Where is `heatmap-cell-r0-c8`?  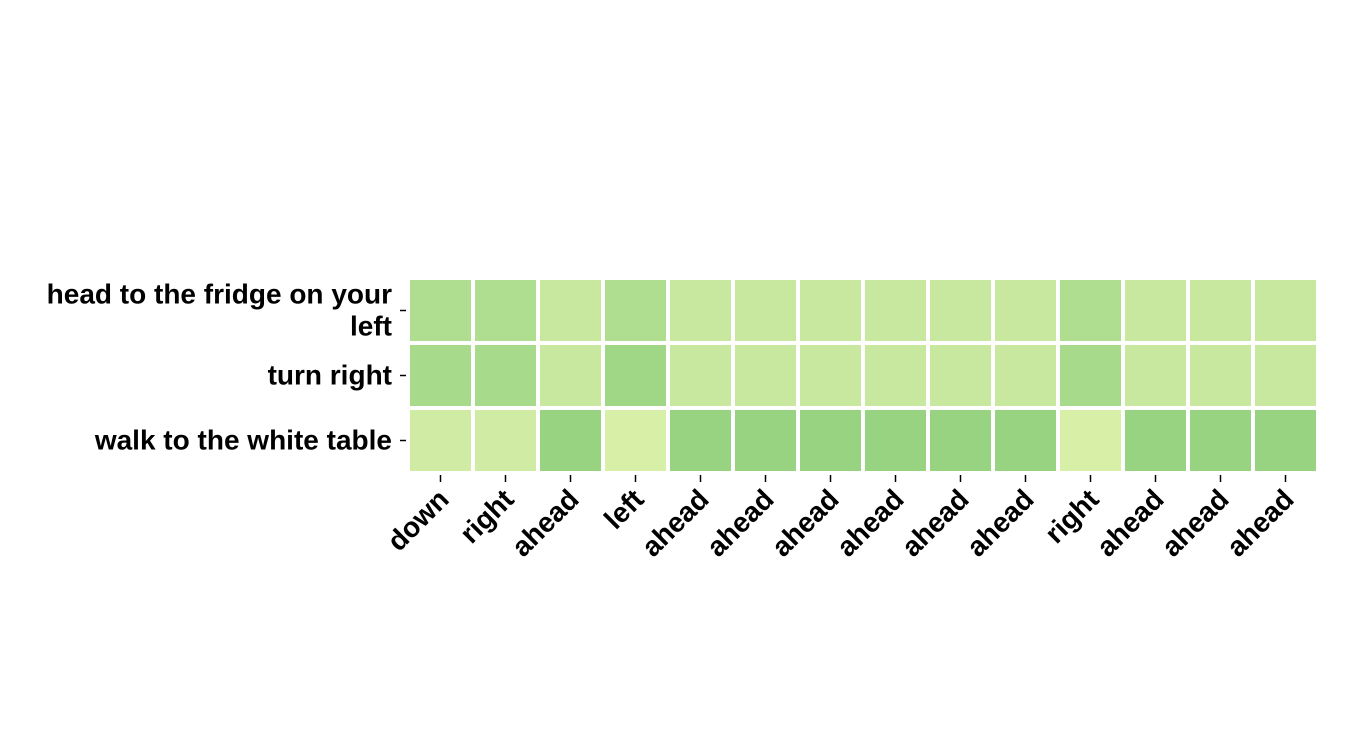 heatmap-cell-r0-c8 is located at coordinates (960, 310).